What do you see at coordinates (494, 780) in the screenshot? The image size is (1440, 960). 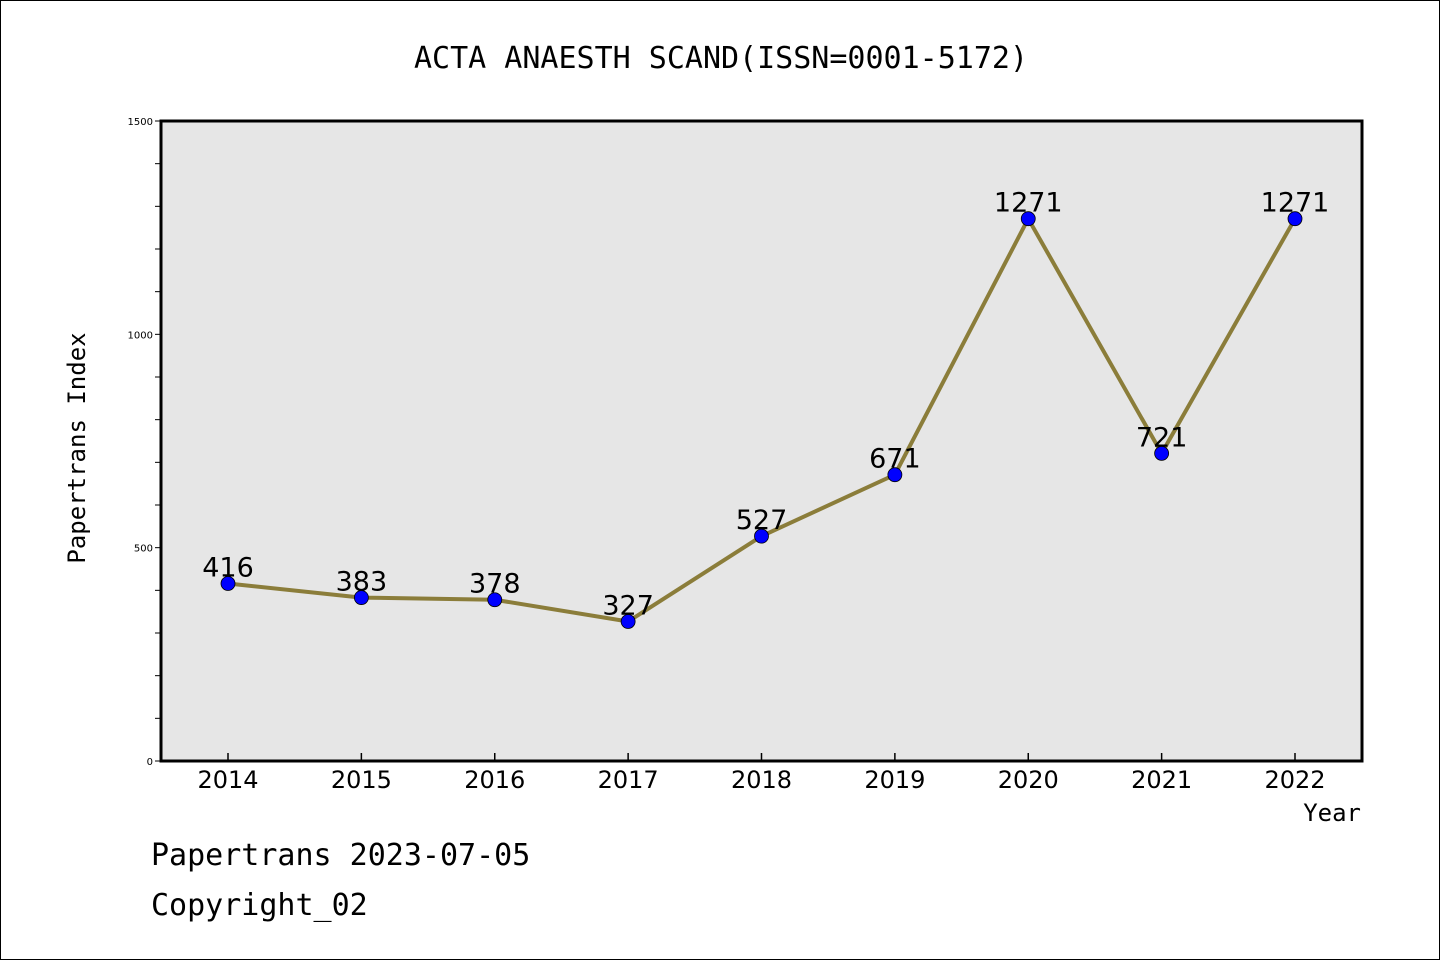 I see `x-tick-label: 2016` at bounding box center [494, 780].